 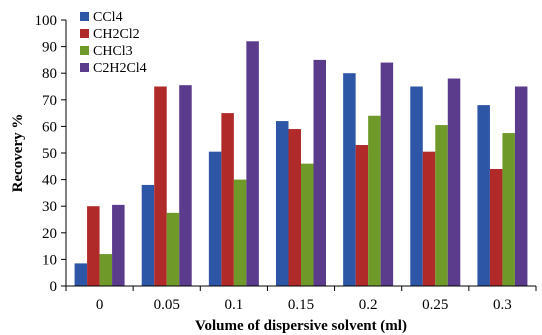 I want to click on bar-ch2cl2-0.2, so click(x=362, y=215).